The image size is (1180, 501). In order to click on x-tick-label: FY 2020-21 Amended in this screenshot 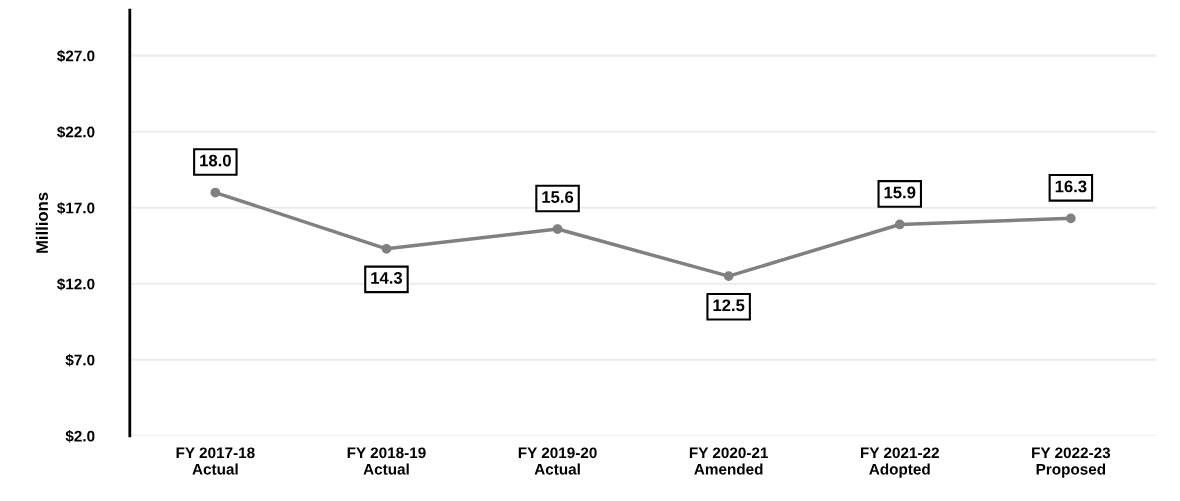, I will do `click(729, 461)`.